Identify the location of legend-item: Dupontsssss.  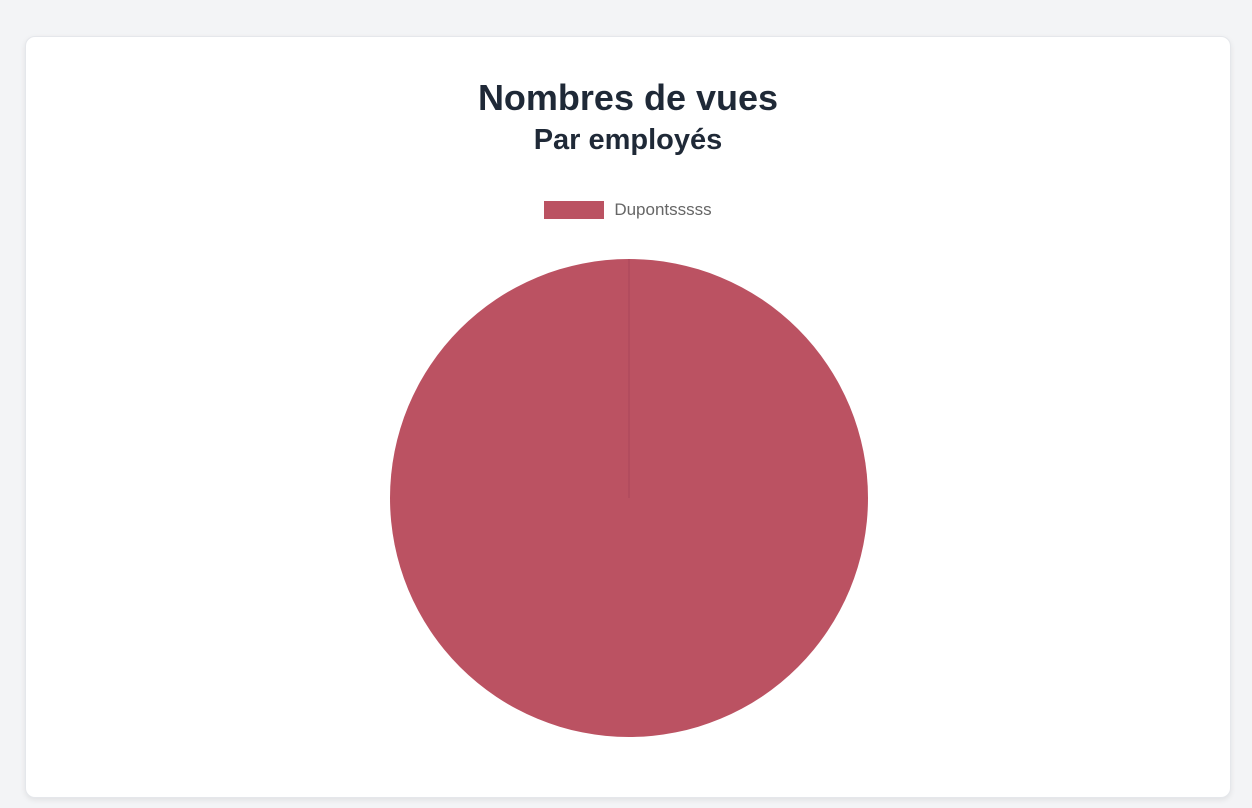
(628, 210).